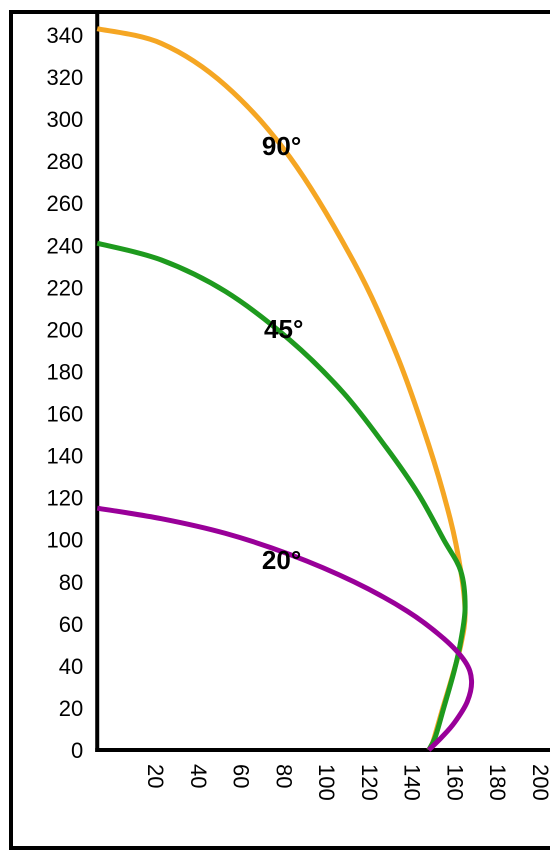  What do you see at coordinates (65, 498) in the screenshot?
I see `y-tick-label: 120` at bounding box center [65, 498].